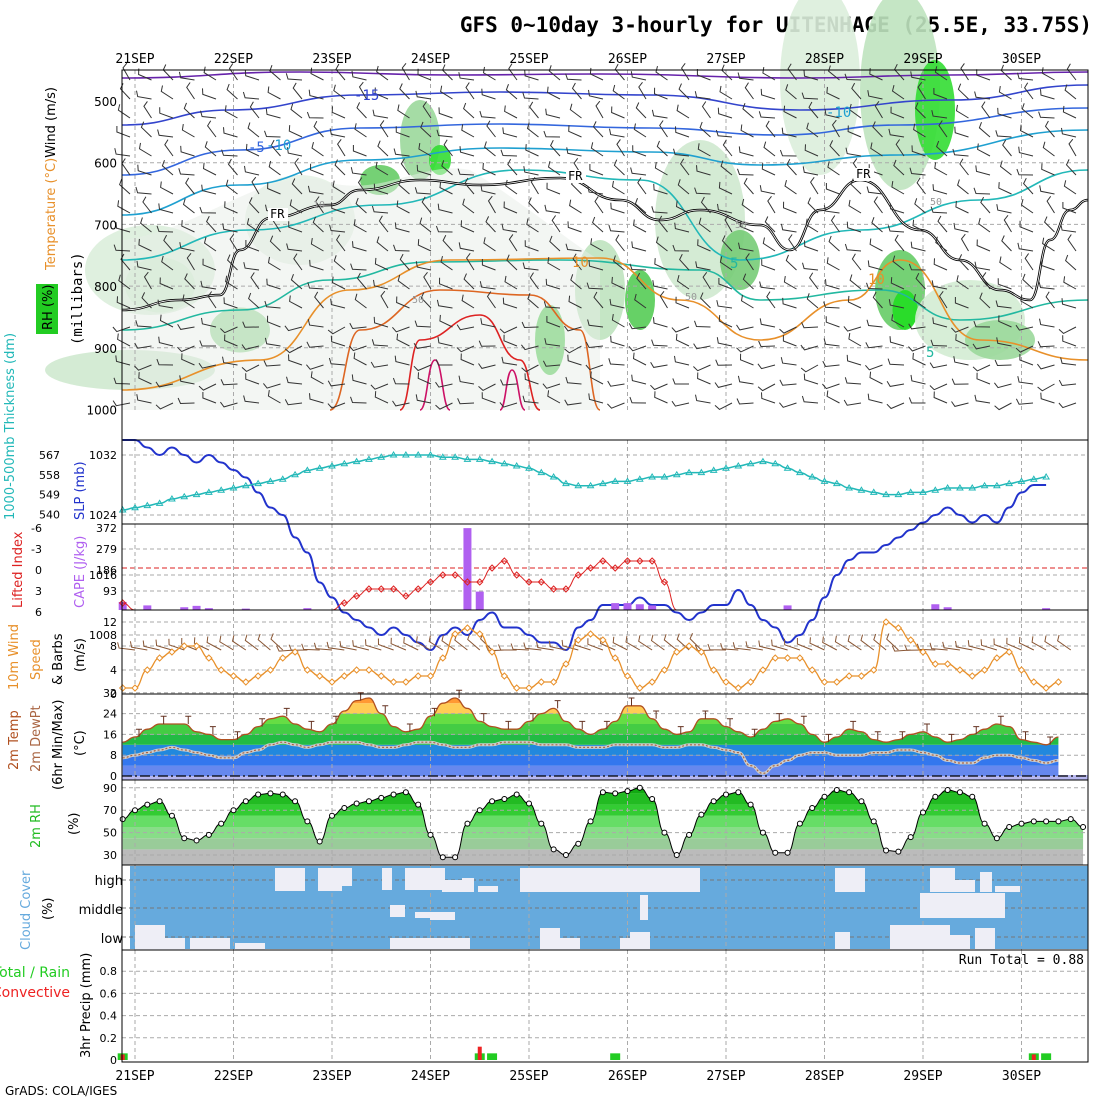 This screenshot has width=1100, height=1100. What do you see at coordinates (109, 993) in the screenshot?
I see `precip-tick: 0.6` at bounding box center [109, 993].